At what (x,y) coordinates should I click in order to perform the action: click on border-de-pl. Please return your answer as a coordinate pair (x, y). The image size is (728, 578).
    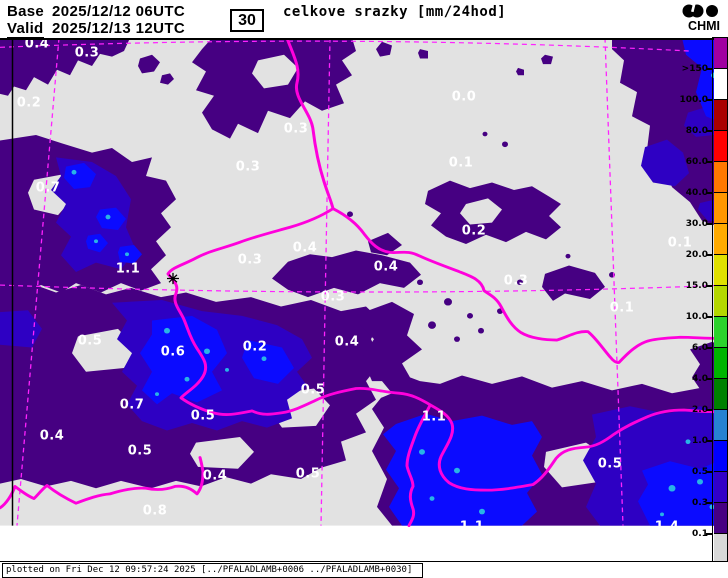
    Looking at the image, I should click on (310, 124).